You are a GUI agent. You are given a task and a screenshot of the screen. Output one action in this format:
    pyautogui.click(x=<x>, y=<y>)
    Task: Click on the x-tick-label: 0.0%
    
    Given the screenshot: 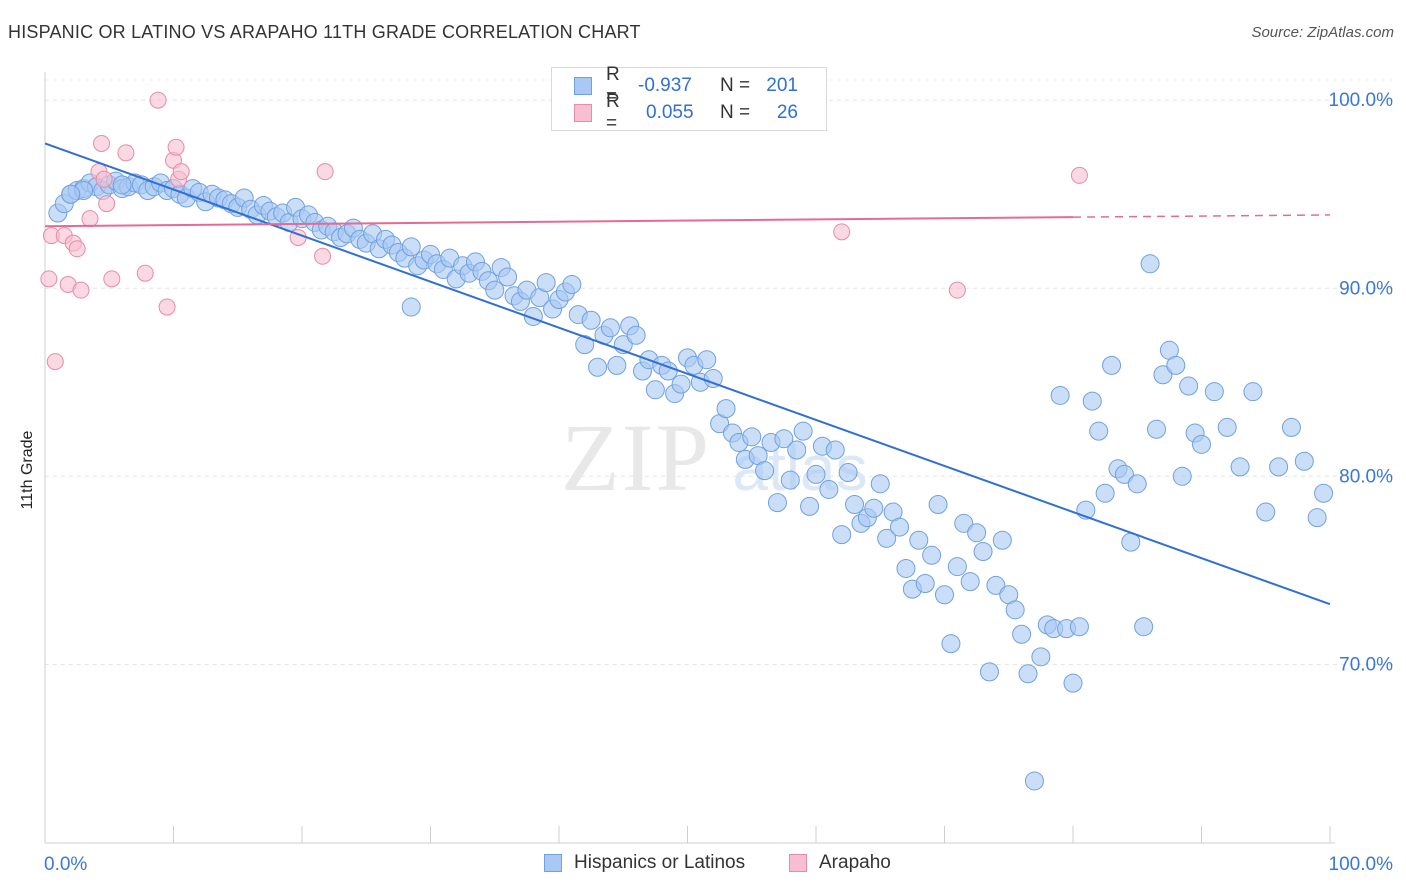 What is the action you would take?
    pyautogui.click(x=65, y=864)
    